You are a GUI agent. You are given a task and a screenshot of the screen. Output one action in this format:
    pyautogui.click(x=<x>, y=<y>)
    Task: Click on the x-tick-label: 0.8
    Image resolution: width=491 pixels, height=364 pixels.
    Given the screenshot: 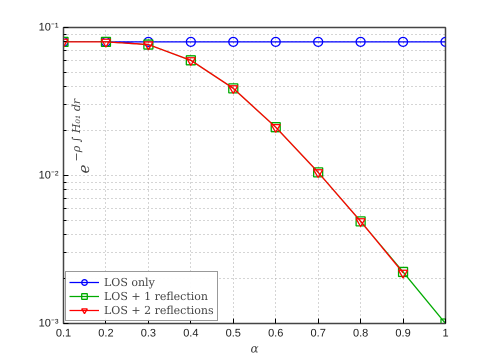 What is the action you would take?
    pyautogui.click(x=360, y=334)
    